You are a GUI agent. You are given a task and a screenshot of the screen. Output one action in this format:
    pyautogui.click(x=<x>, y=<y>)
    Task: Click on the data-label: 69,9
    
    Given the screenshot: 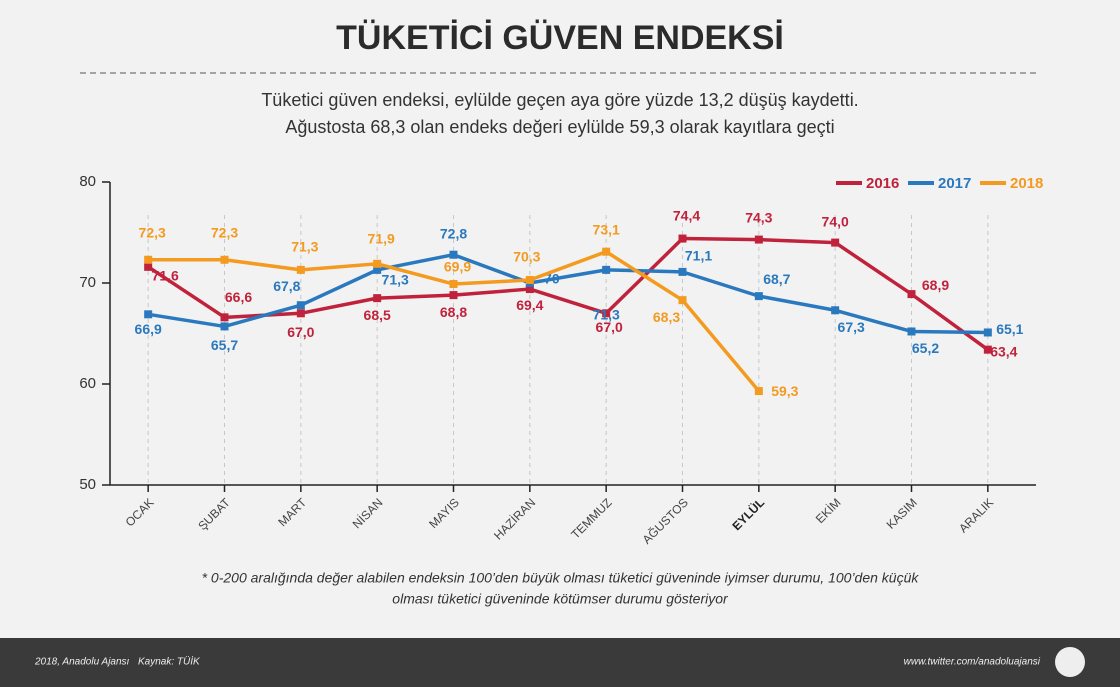 What is the action you would take?
    pyautogui.click(x=457, y=267)
    